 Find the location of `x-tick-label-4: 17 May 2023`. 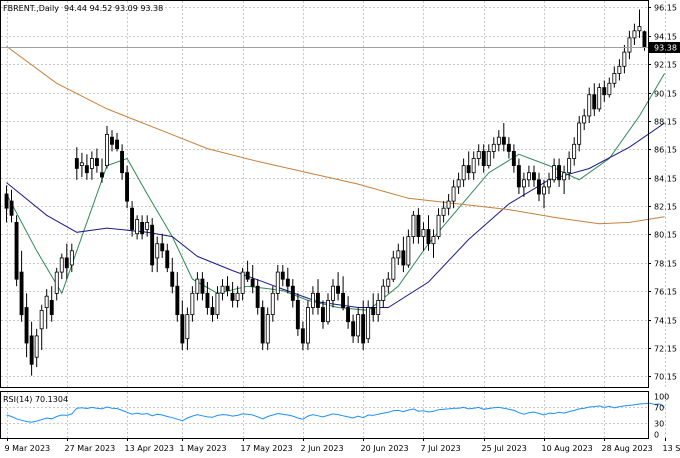

x-tick-label-4: 17 May 2023 is located at coordinates (267, 448).